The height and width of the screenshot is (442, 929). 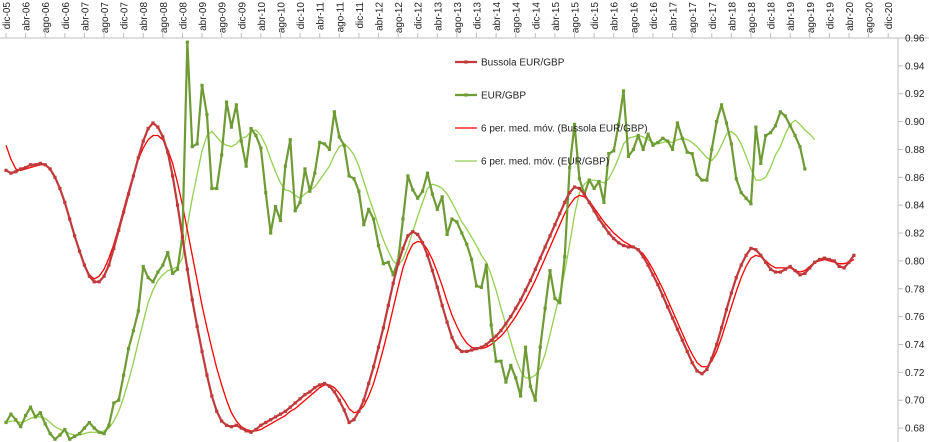 What do you see at coordinates (915, 289) in the screenshot?
I see `y-tick-label: 0.78` at bounding box center [915, 289].